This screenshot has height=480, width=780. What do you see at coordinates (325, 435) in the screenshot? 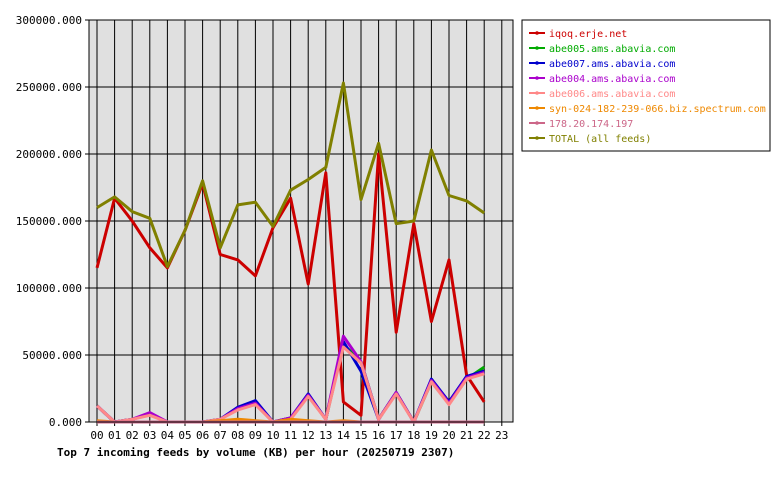
I see `x-tick-label: 13` at bounding box center [325, 435].